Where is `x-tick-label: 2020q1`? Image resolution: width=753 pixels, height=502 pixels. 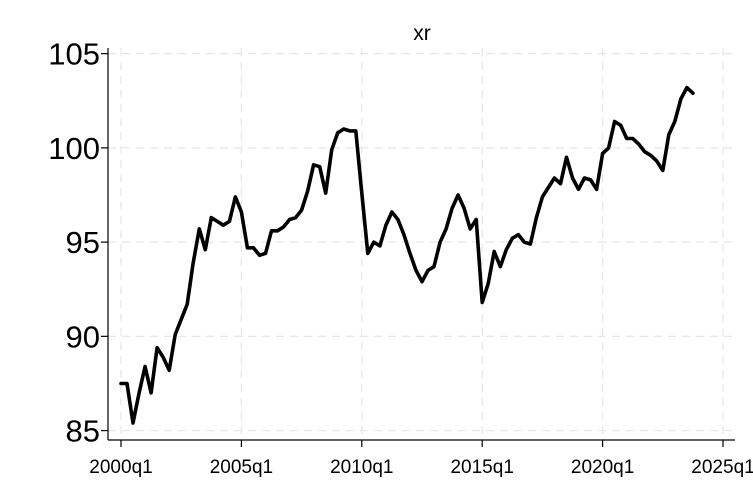 x-tick-label: 2020q1 is located at coordinates (602, 467).